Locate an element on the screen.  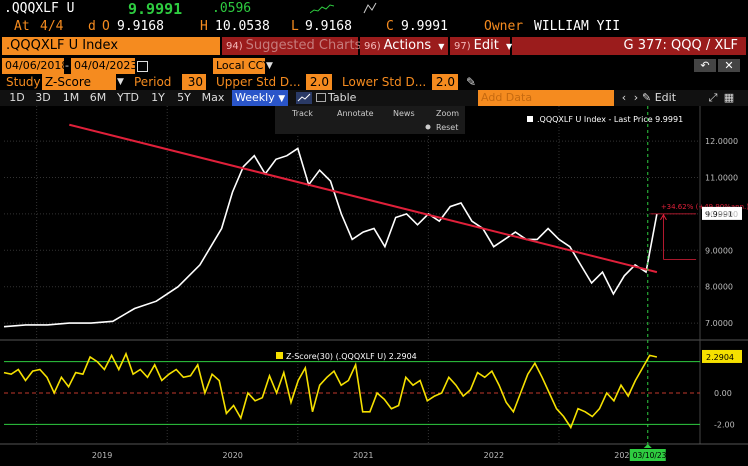
table-icon is located at coordinates (321, 97).